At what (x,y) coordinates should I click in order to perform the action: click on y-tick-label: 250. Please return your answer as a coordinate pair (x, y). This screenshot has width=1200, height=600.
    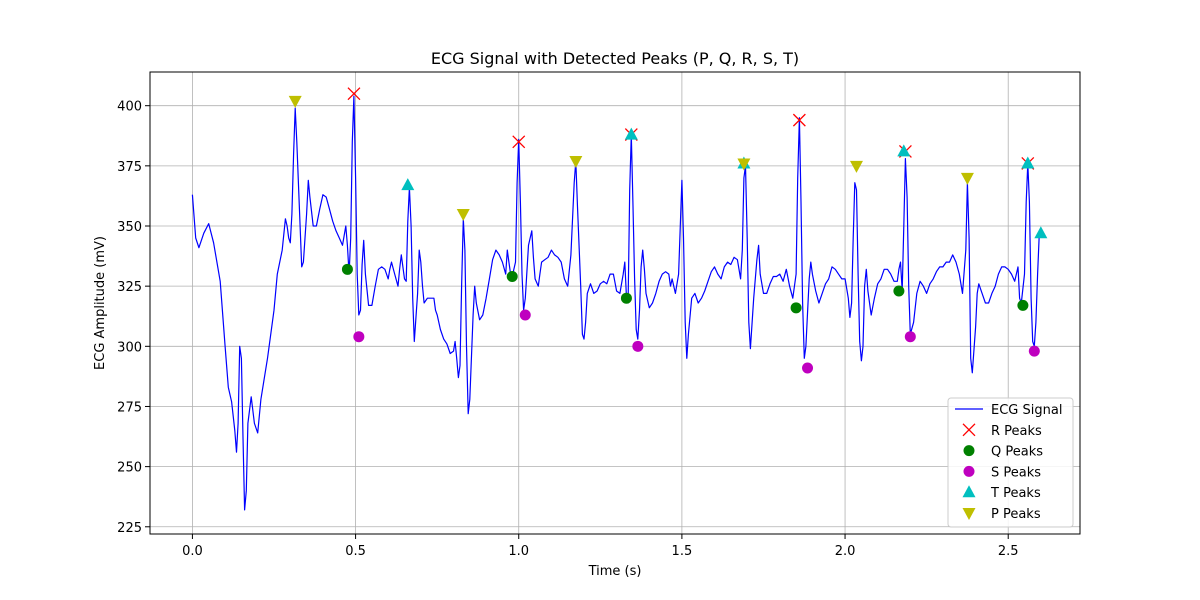
    Looking at the image, I should click on (129, 468).